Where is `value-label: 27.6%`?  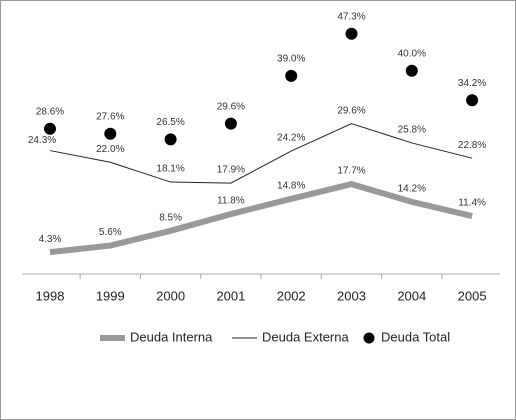 value-label: 27.6% is located at coordinates (110, 116).